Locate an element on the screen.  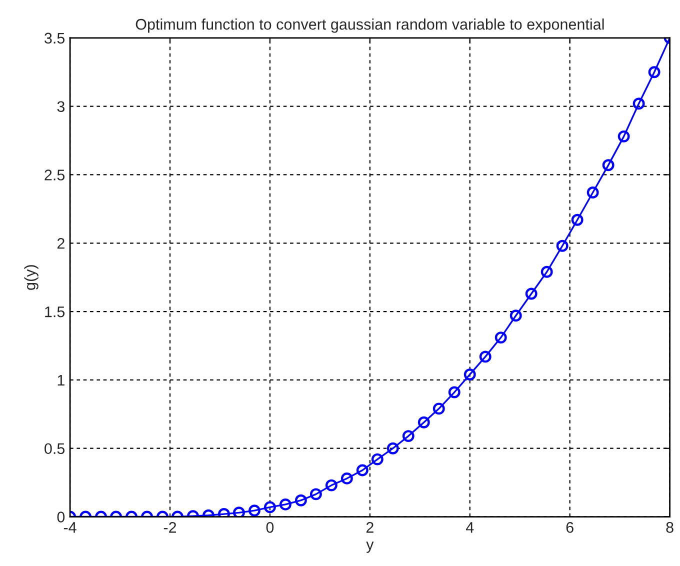
y-tick-label: 3.5 is located at coordinates (54, 38).